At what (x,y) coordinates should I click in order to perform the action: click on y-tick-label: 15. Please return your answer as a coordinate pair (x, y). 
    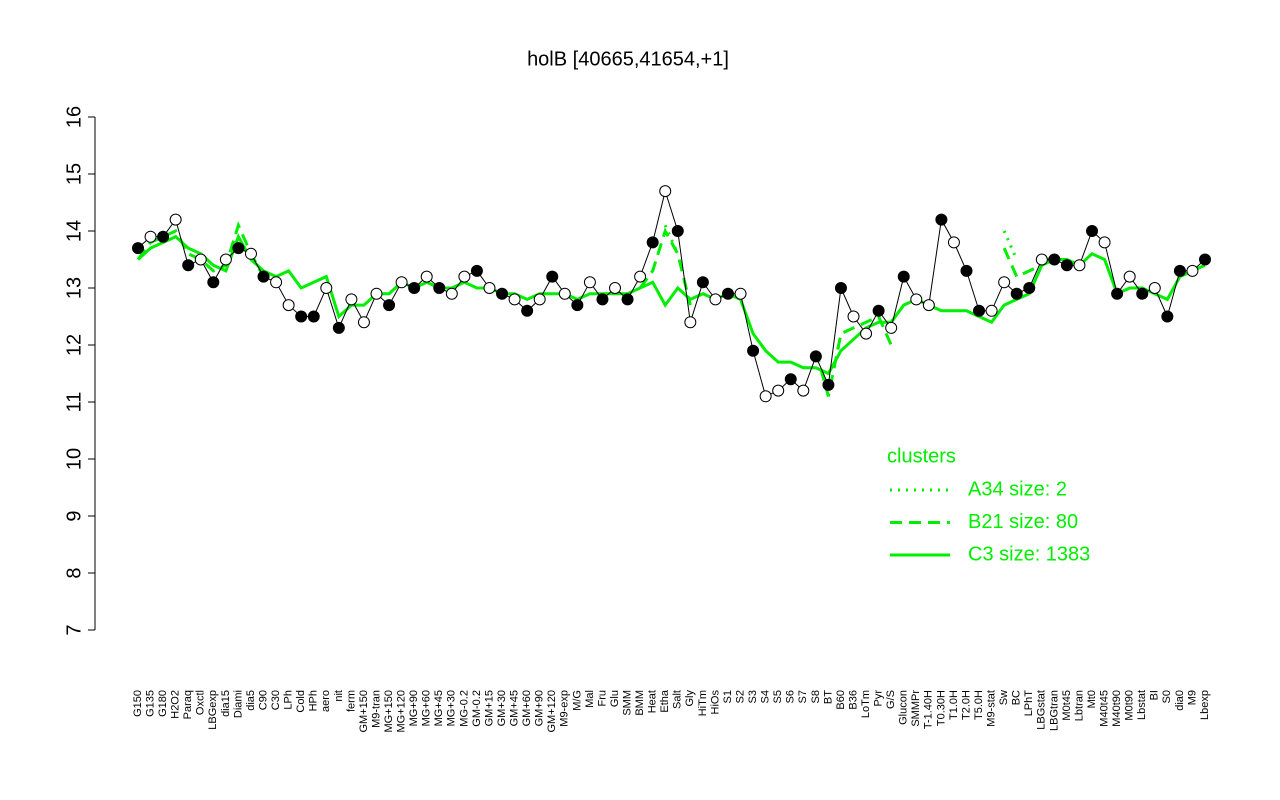
    Looking at the image, I should click on (74, 174).